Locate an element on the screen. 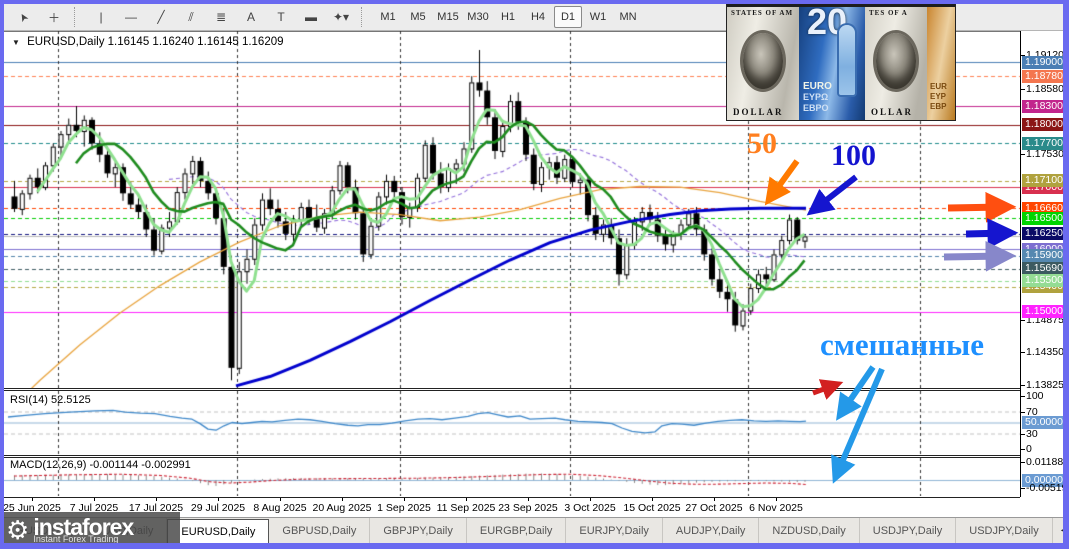 Image resolution: width=1069 pixels, height=549 pixels. price-level-label: 1.17100 is located at coordinates (1042, 181).